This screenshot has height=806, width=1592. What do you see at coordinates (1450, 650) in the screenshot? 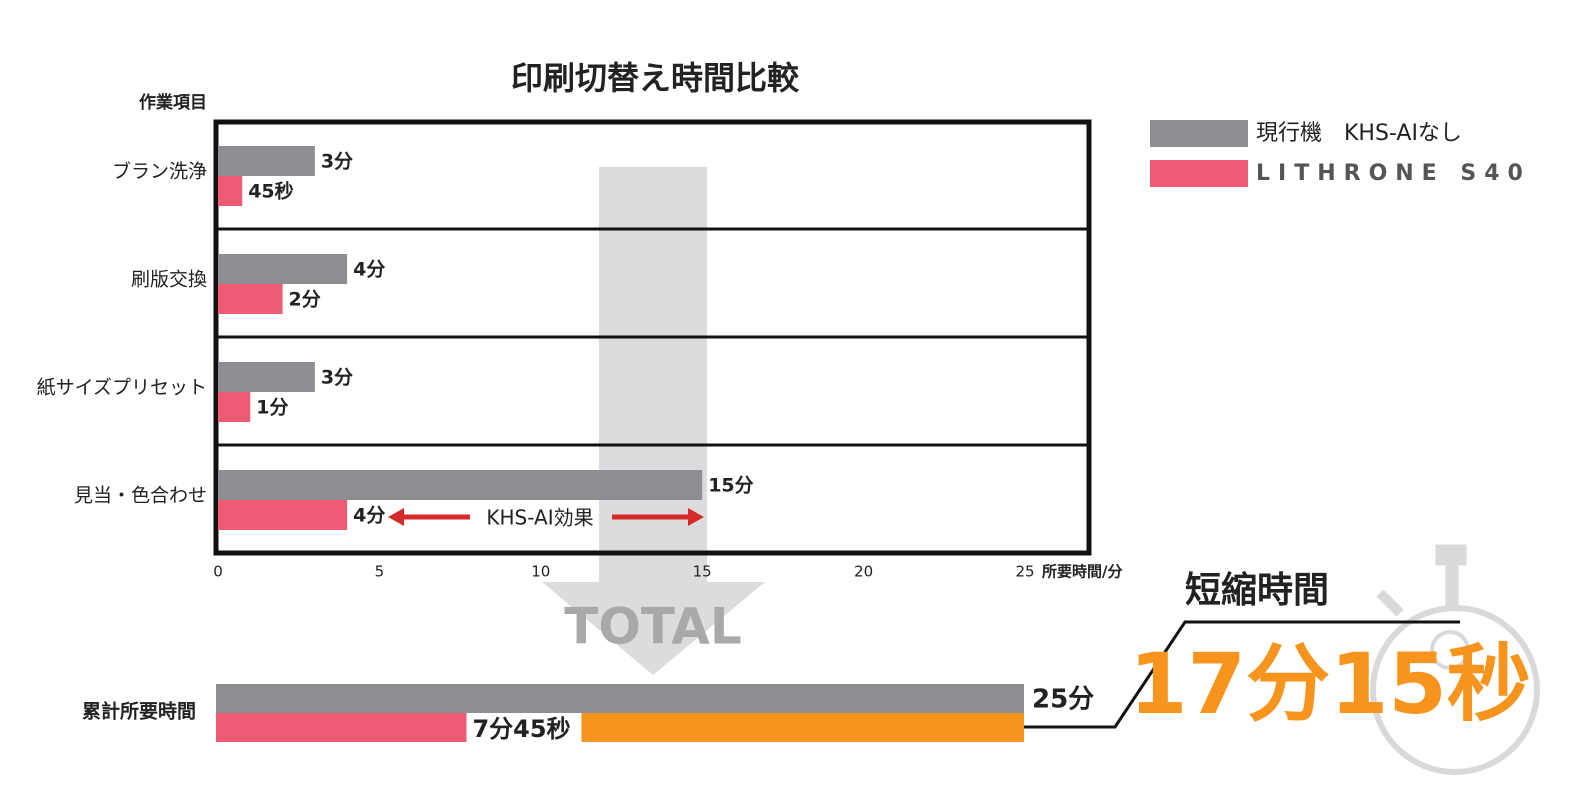
I see `stopwatch-dial` at bounding box center [1450, 650].